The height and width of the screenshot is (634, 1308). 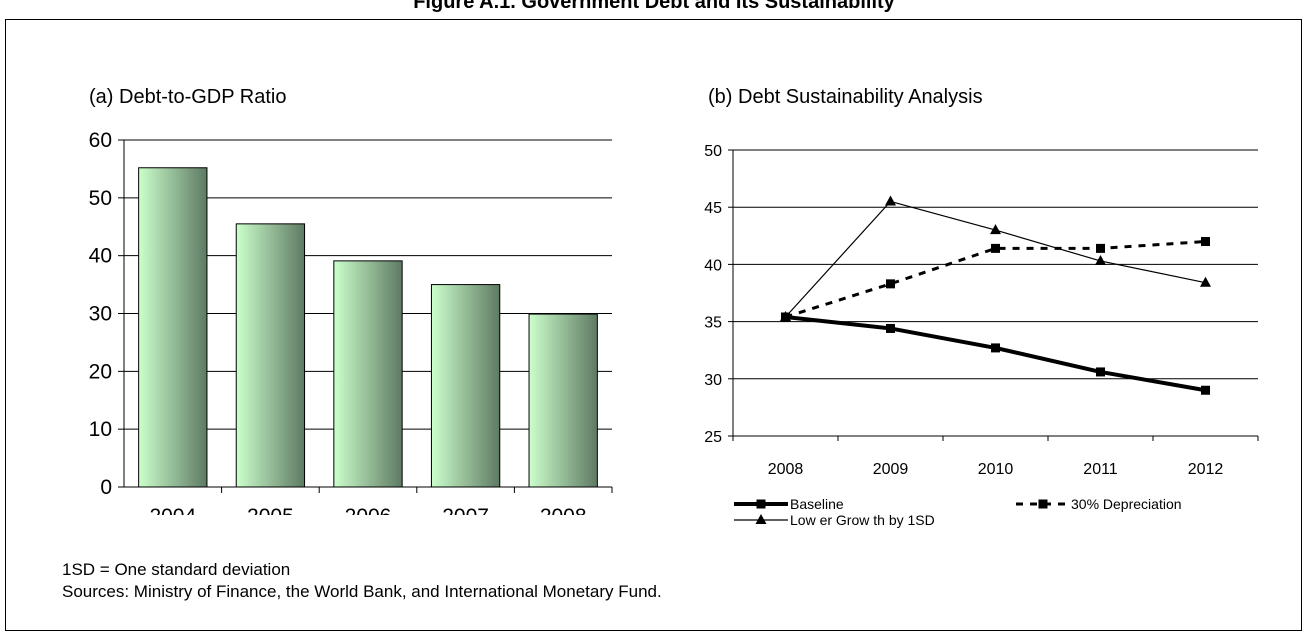 I want to click on legend-label: Baseline, so click(x=817, y=504).